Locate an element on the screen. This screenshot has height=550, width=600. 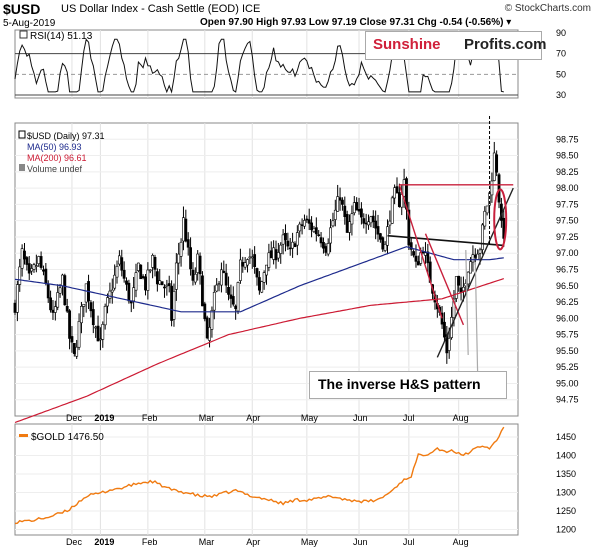
rsi-tick-label-1: 70 is located at coordinates (561, 54).